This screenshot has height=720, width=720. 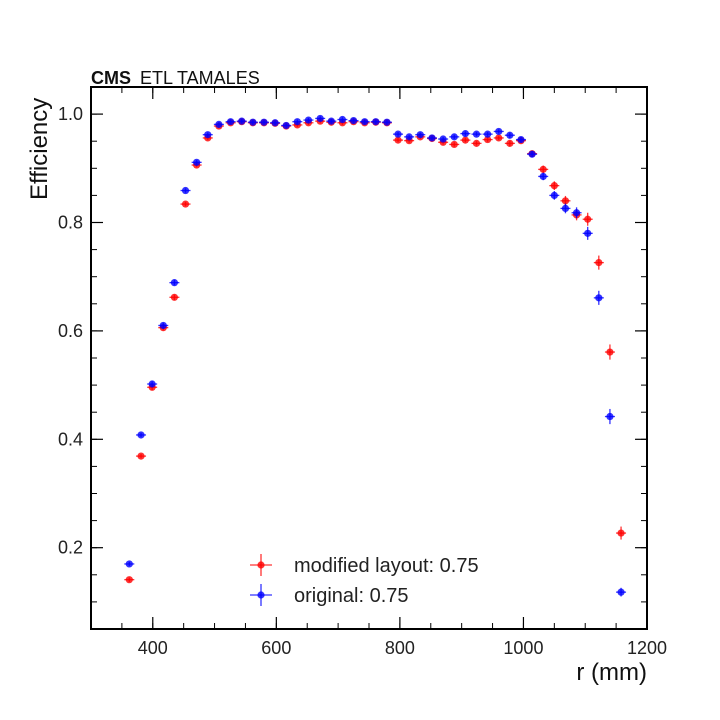 What do you see at coordinates (647, 648) in the screenshot?
I see `x-tick-label: 1200` at bounding box center [647, 648].